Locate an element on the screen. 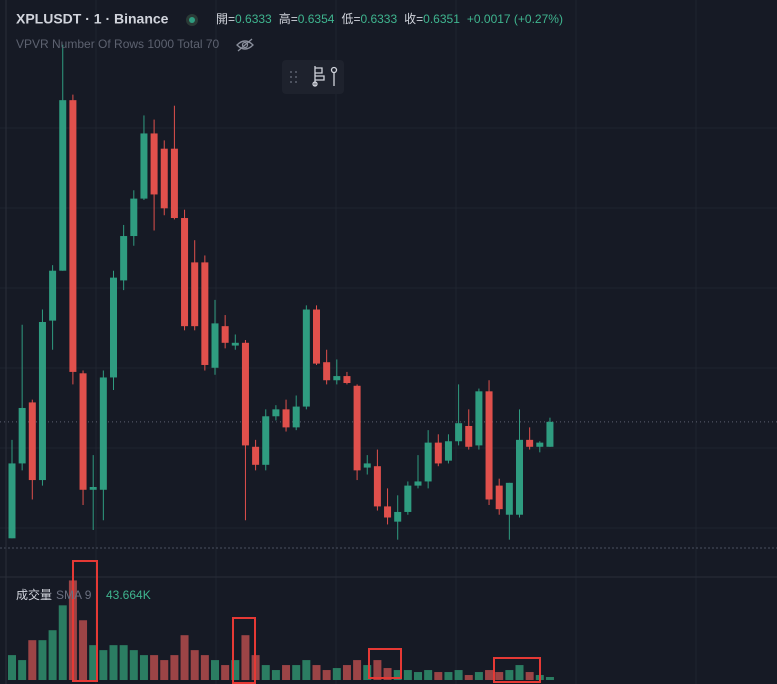  ohlc-value: 0.6333 is located at coordinates (253, 19).